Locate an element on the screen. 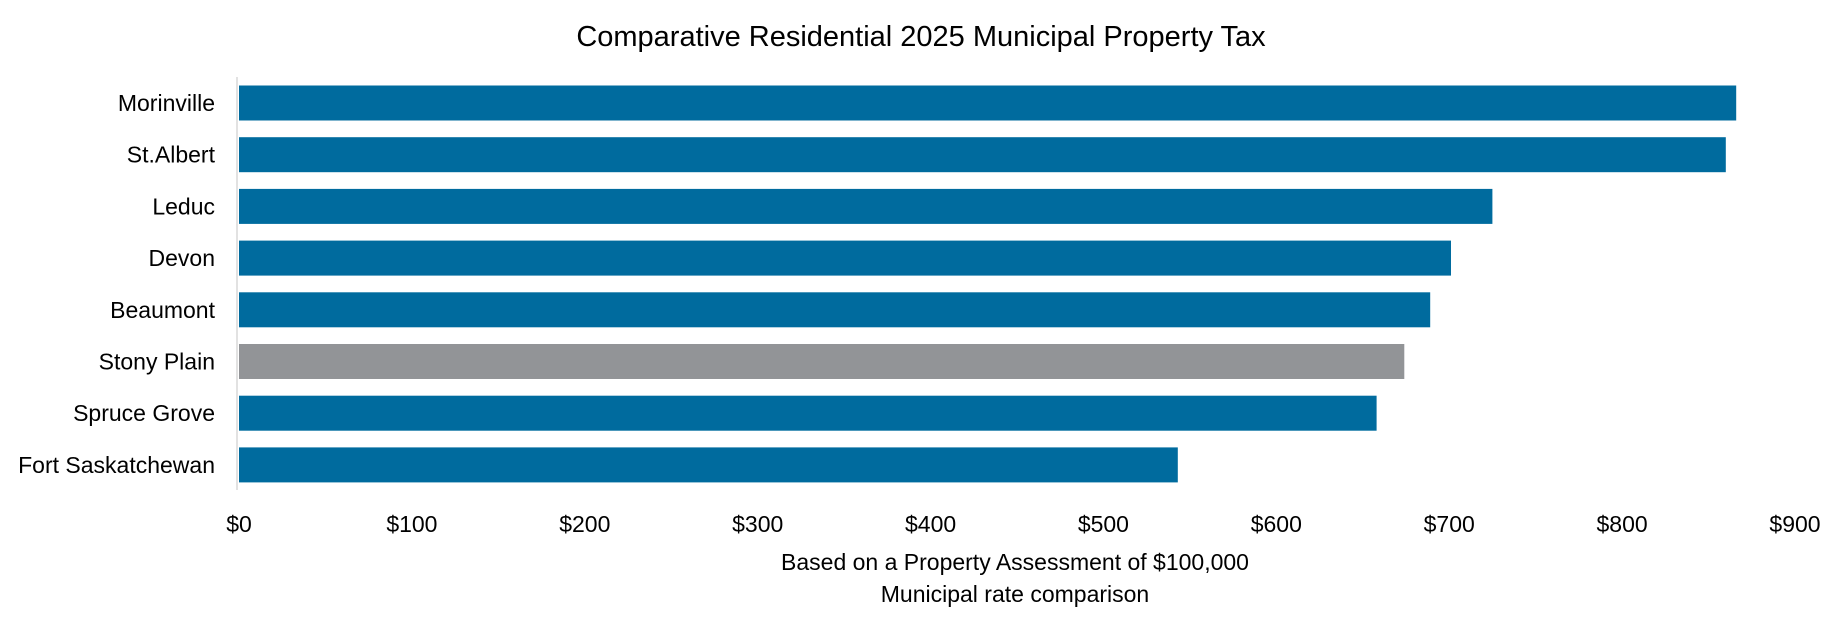 Image resolution: width=1842 pixels, height=633 pixels. x-tick-label: $500 is located at coordinates (1103, 524).